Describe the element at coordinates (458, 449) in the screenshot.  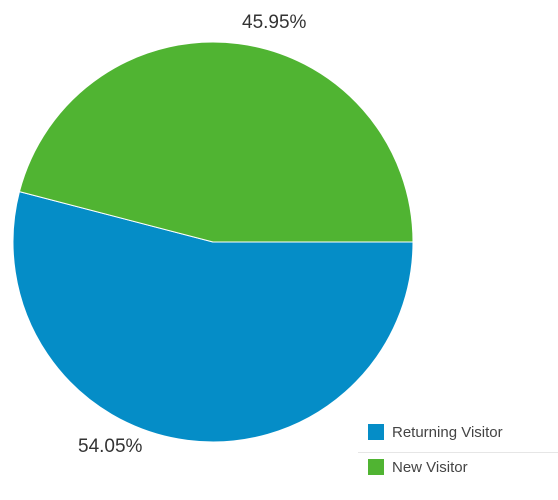
I see `chart-legend: Returning Visitor New Visitor` at that location.